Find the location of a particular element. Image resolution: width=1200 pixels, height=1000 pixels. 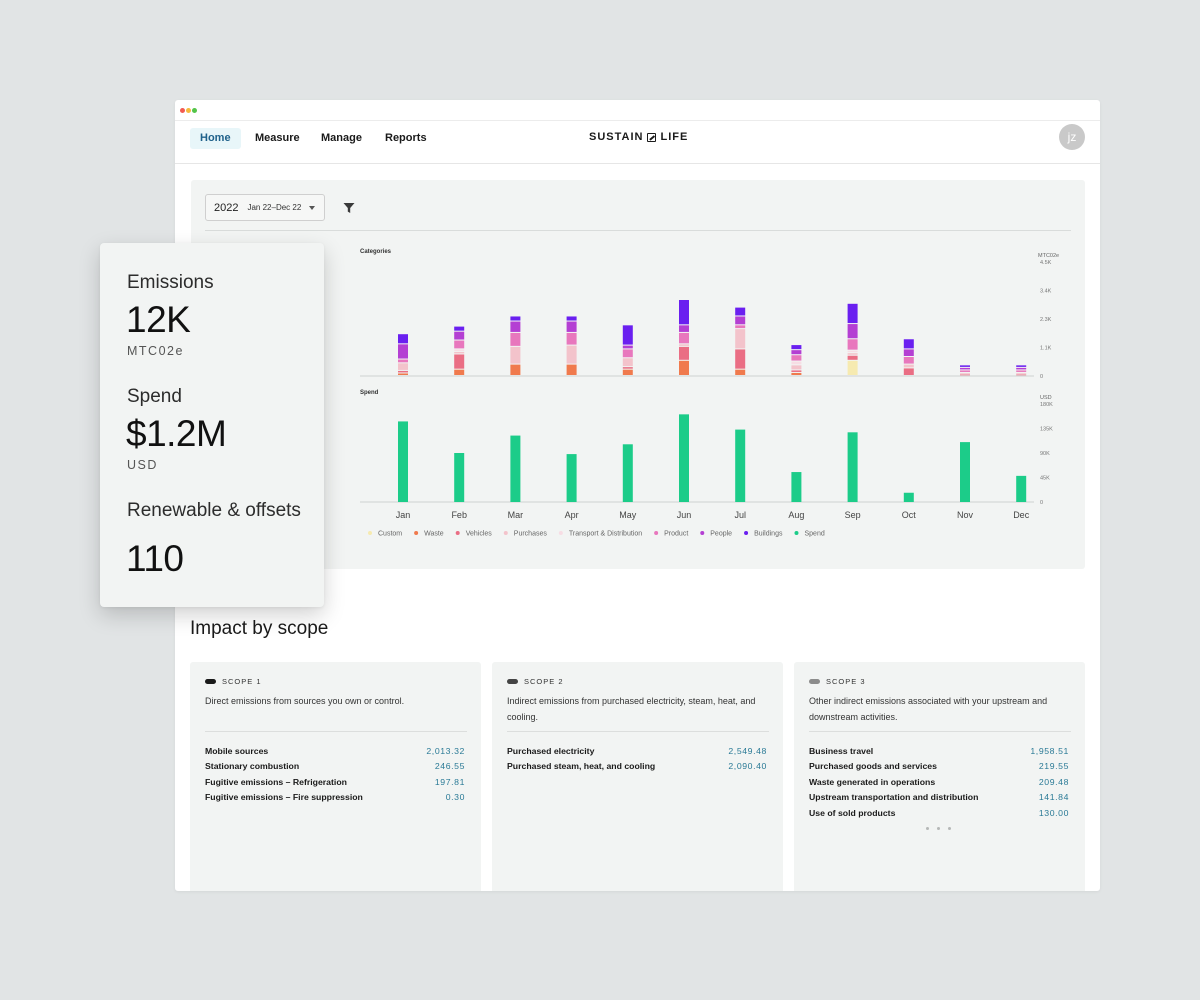

scope-row-value: 0.30 is located at coordinates (455, 797).